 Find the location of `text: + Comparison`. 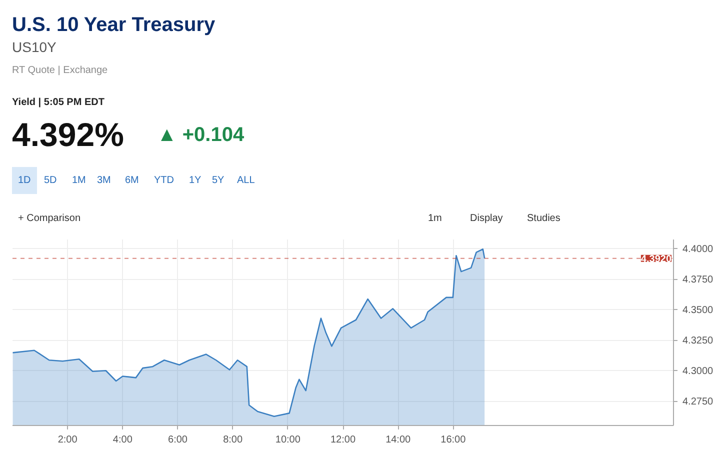

text: + Comparison is located at coordinates (49, 218).